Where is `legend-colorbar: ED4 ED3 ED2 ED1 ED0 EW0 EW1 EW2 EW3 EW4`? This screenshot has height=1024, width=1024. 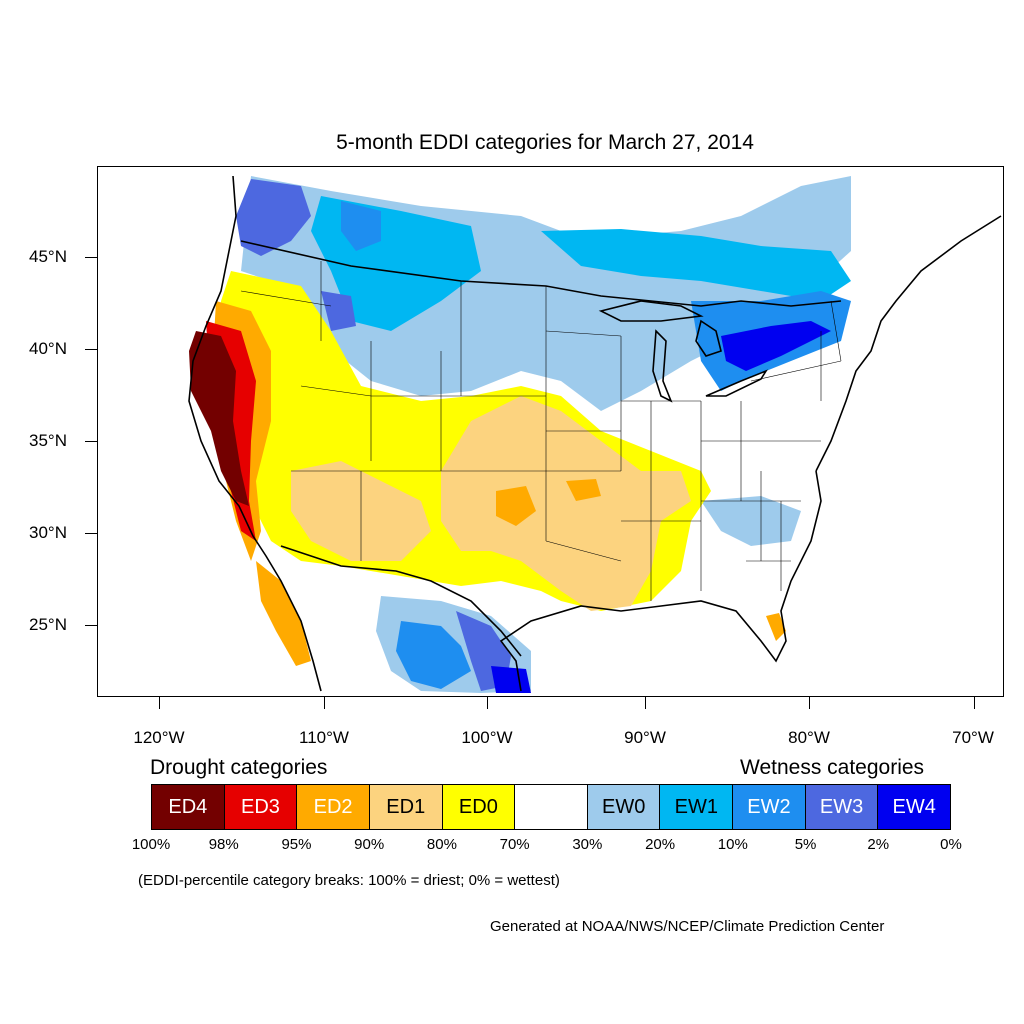 legend-colorbar: ED4 ED3 ED2 ED1 ED0 EW0 EW1 EW2 EW3 EW4 is located at coordinates (551, 807).